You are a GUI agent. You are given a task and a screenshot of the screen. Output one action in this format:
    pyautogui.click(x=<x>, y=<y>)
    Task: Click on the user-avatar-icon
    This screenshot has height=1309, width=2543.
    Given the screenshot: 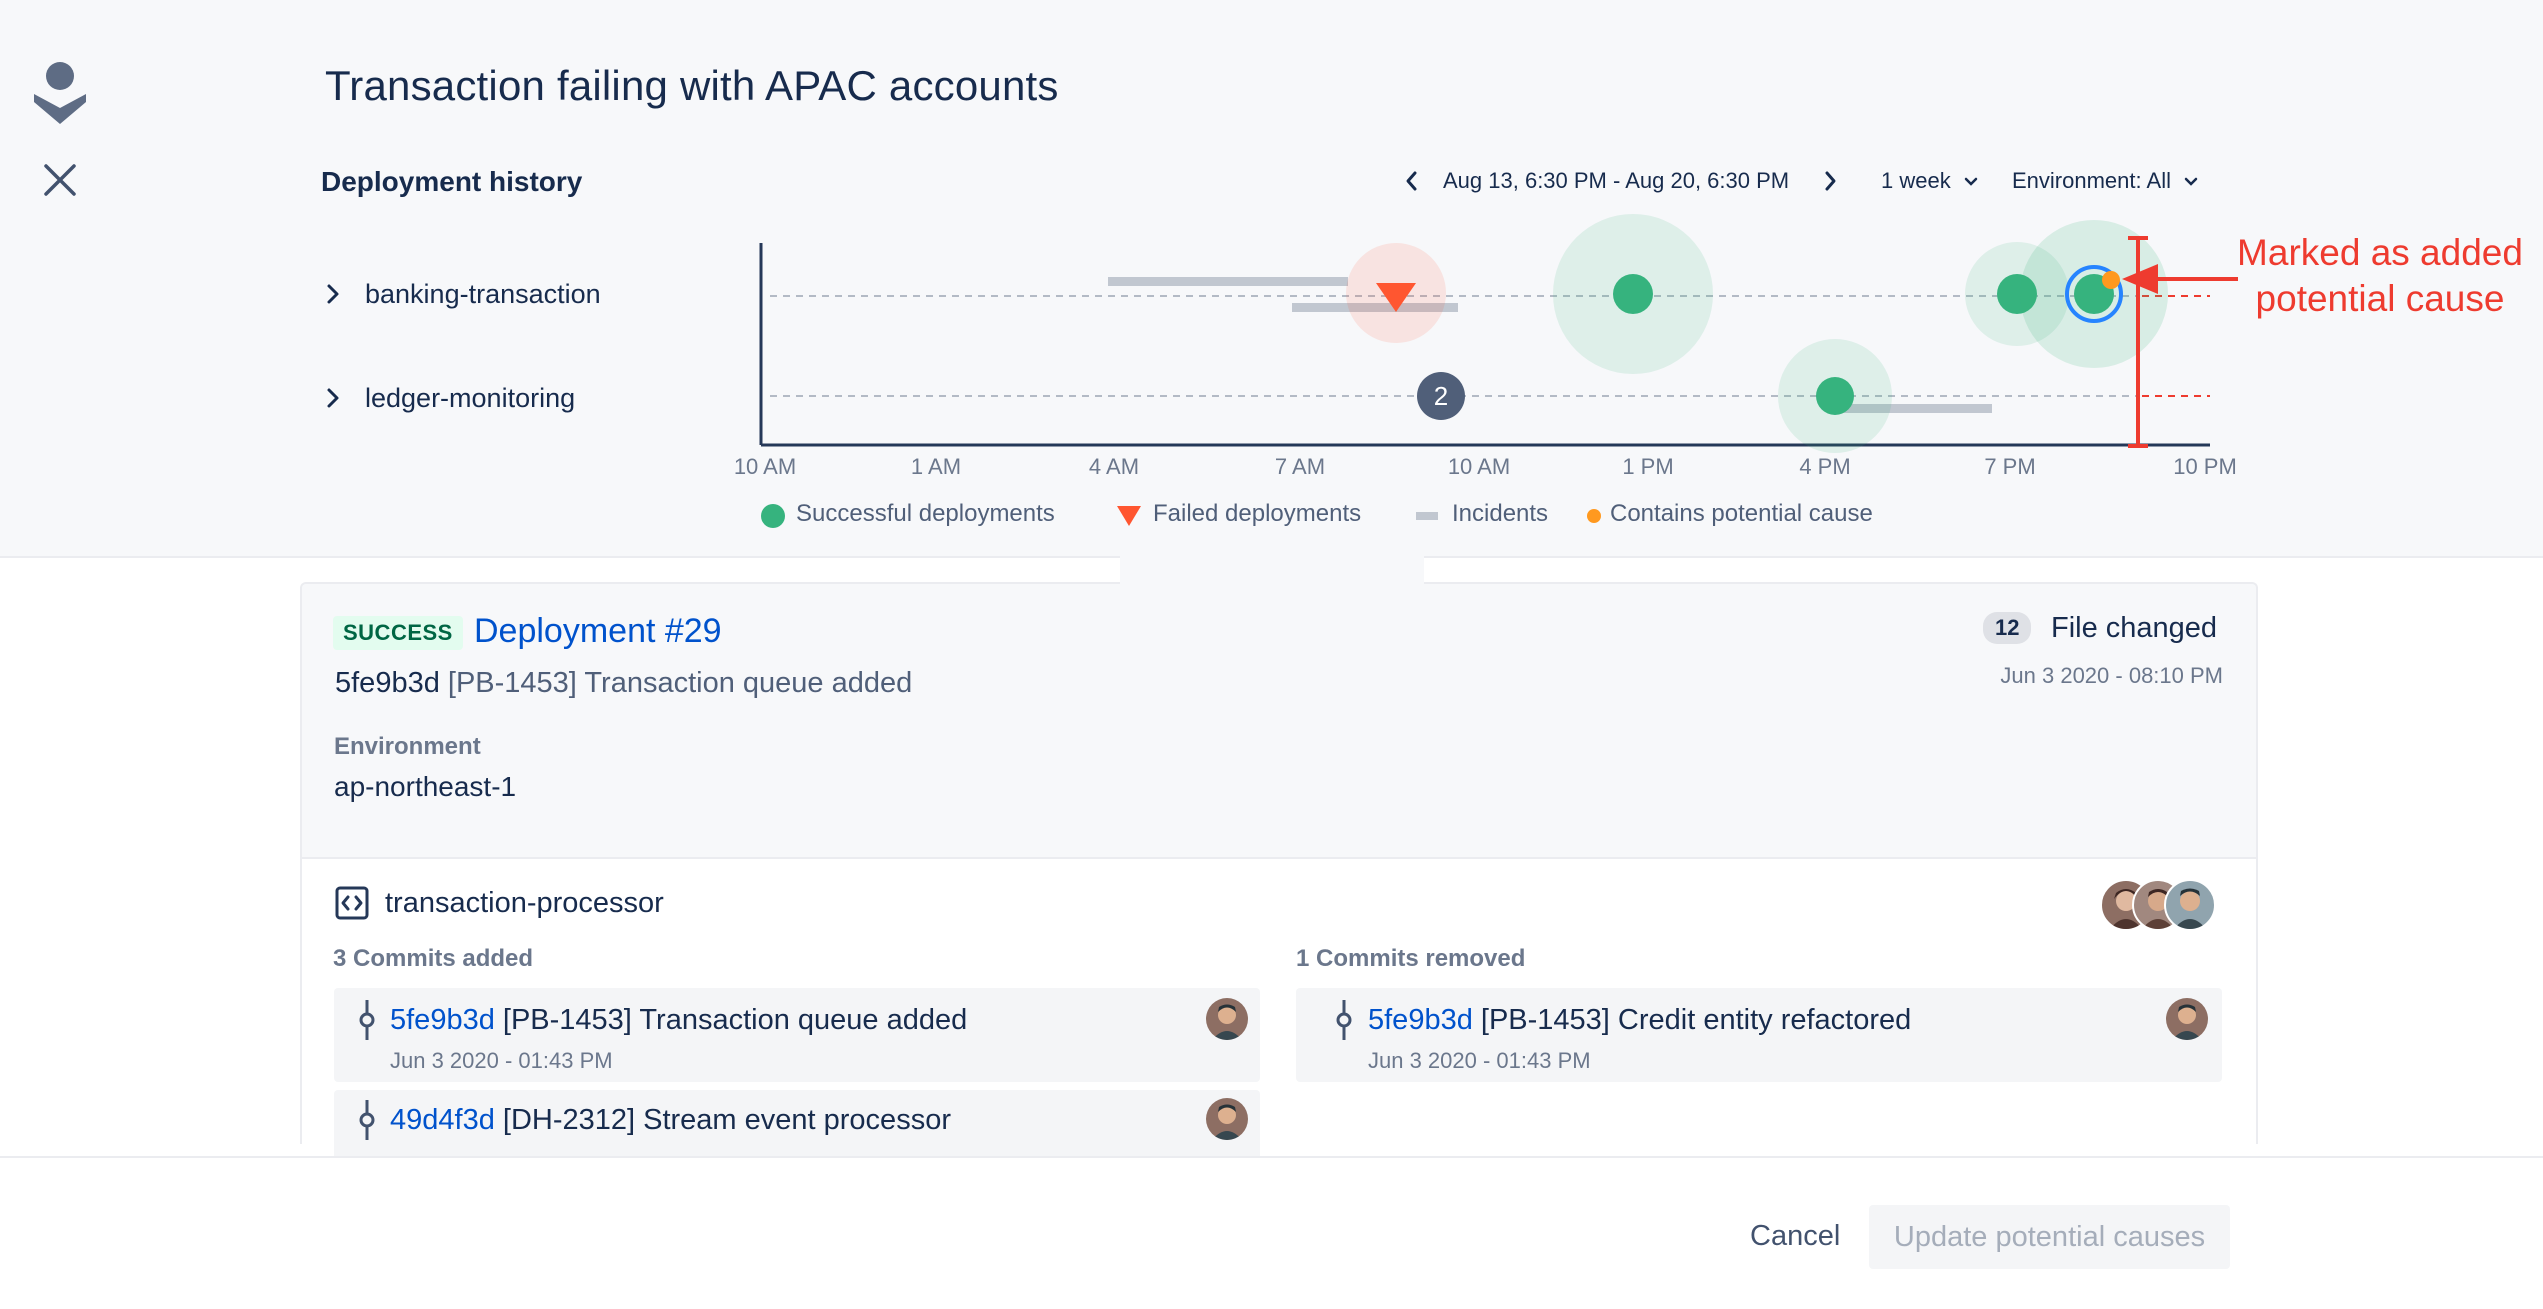 What is the action you would take?
    pyautogui.click(x=60, y=93)
    